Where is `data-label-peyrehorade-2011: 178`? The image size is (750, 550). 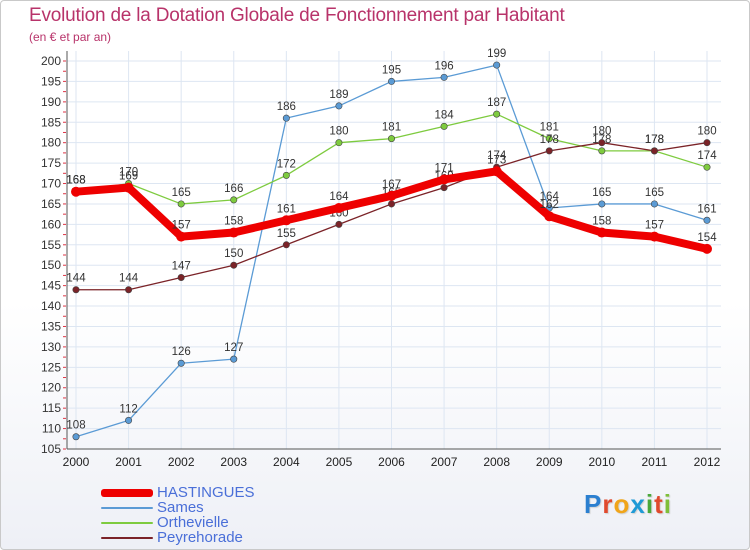
data-label-peyrehorade-2011: 178 is located at coordinates (654, 140).